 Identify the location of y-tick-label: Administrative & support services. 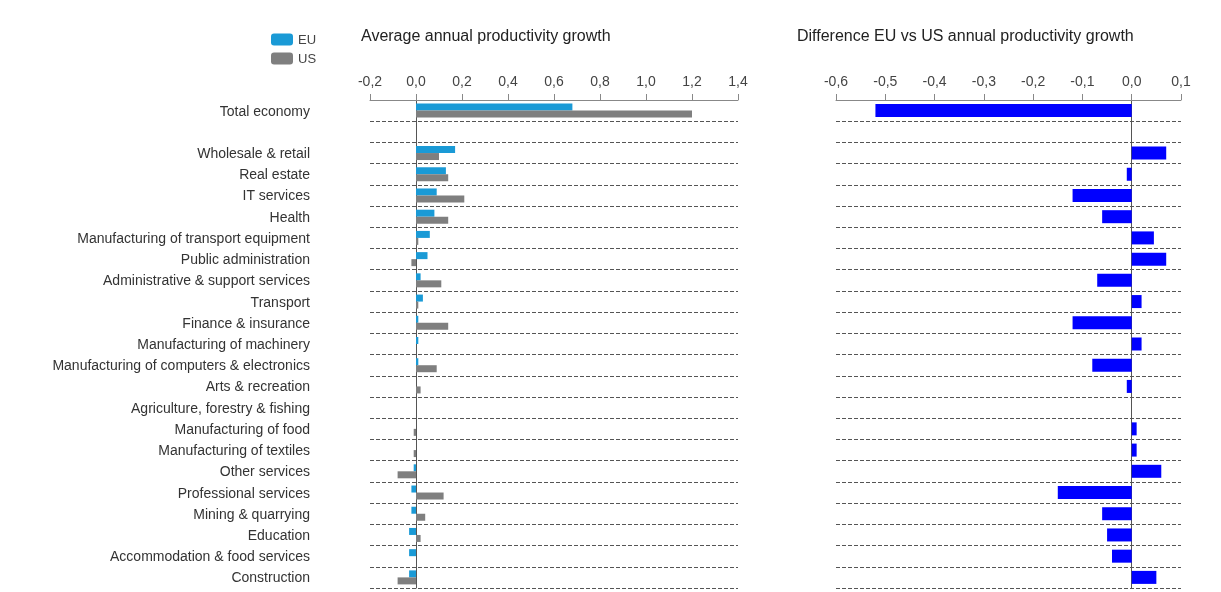
(206, 280).